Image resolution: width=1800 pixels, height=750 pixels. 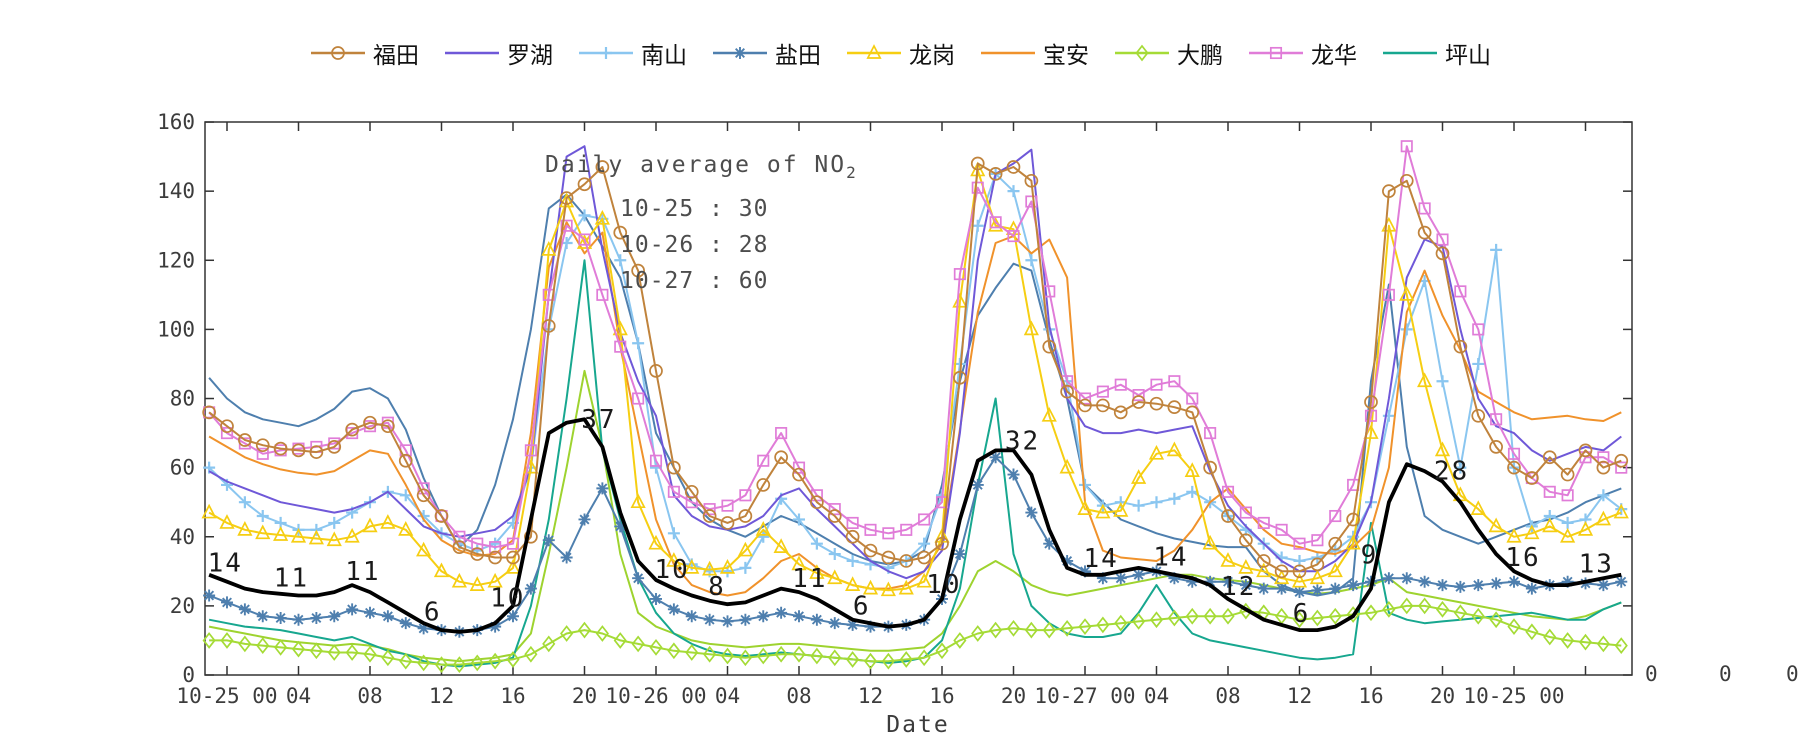 I want to click on series-dapeng, so click(x=915, y=635).